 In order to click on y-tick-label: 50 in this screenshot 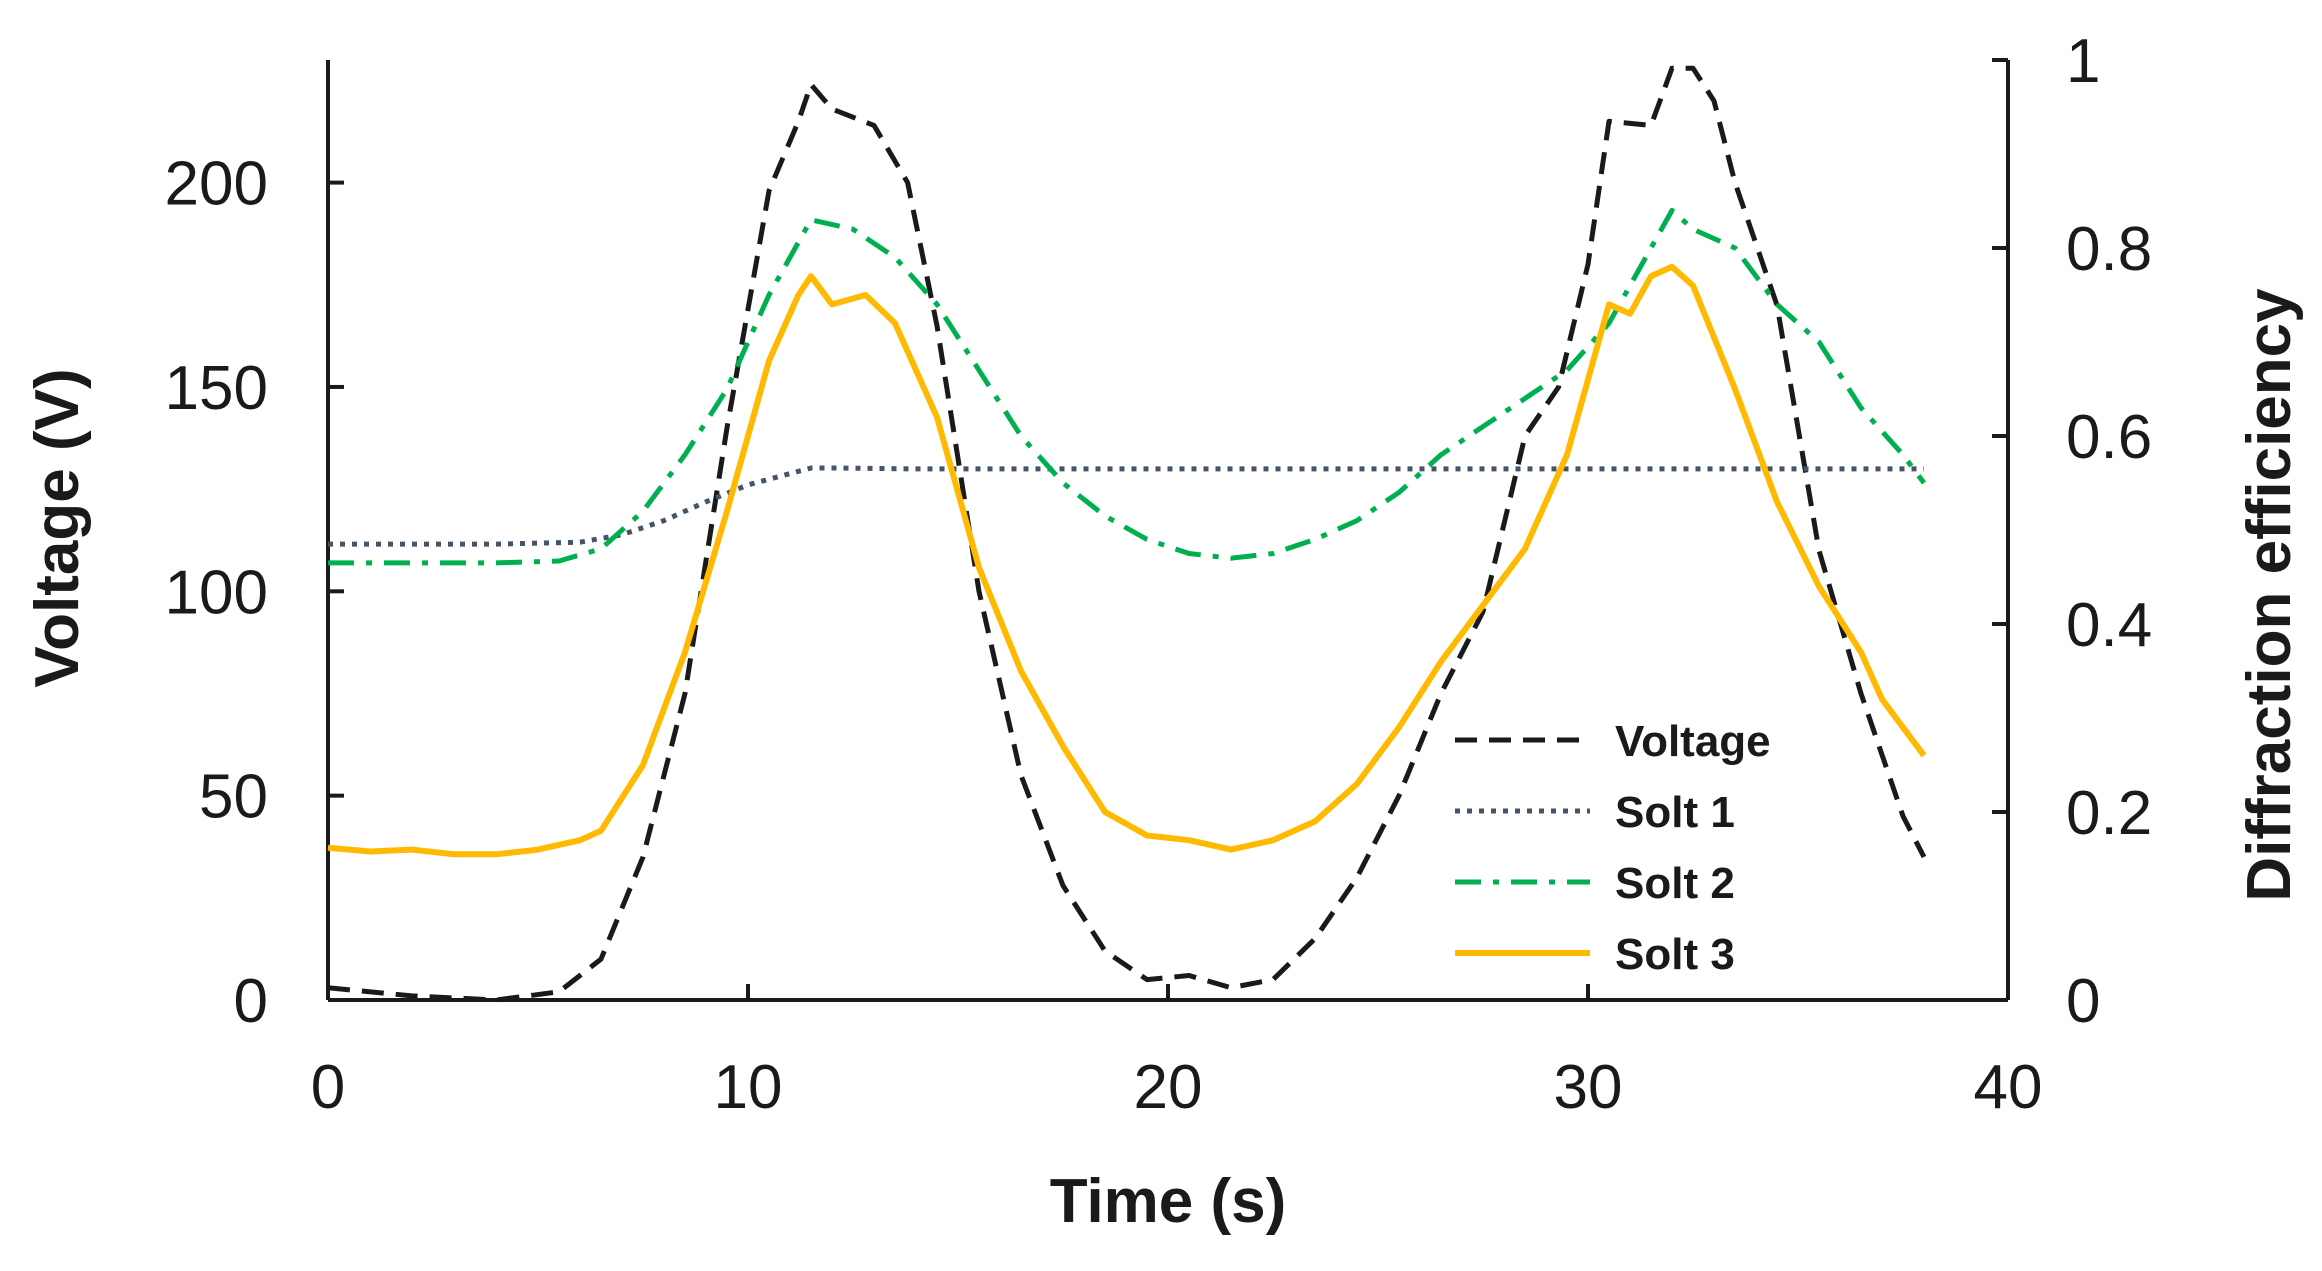, I will do `click(233, 797)`.